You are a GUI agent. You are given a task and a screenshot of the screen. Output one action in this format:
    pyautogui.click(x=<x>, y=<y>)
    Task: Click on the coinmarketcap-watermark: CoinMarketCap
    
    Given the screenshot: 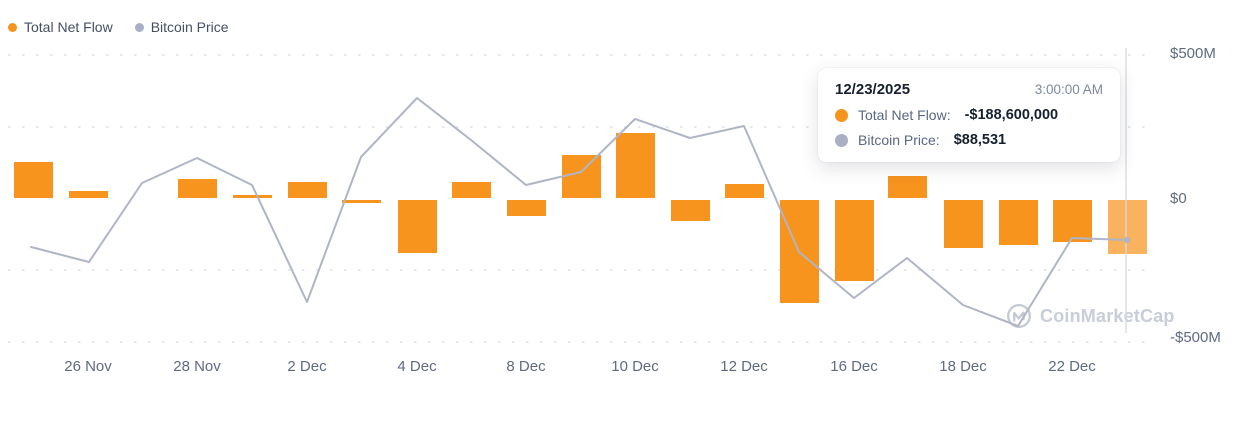 What is the action you would take?
    pyautogui.click(x=1090, y=316)
    